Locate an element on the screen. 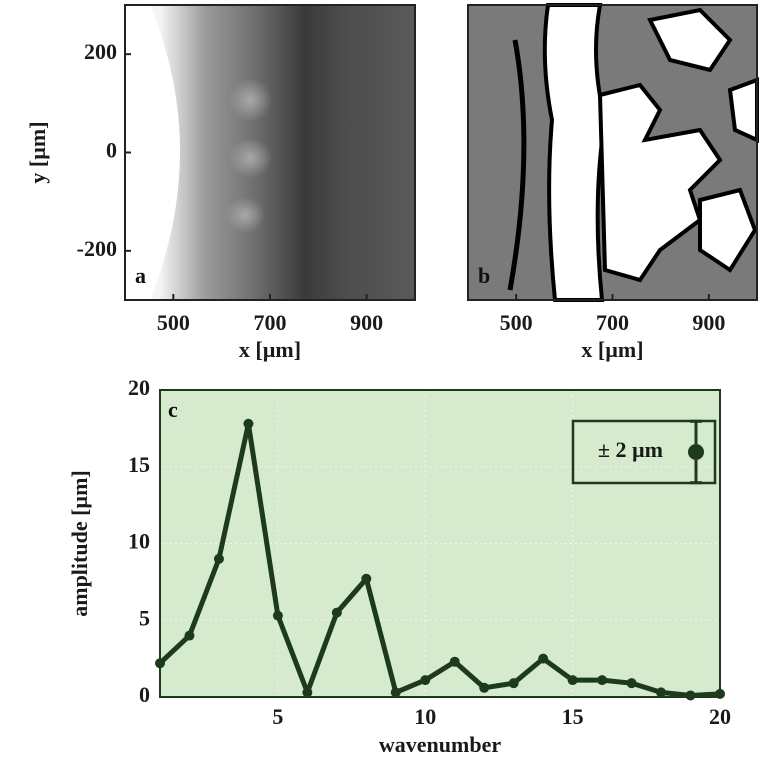  panel-label: a is located at coordinates (140, 275).